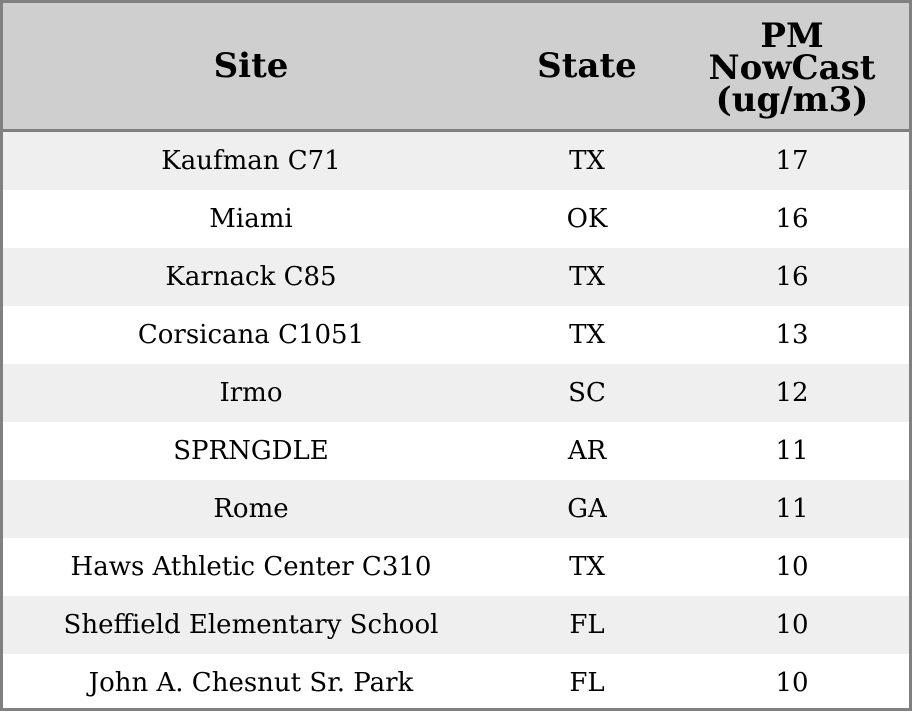 The image size is (912, 712). What do you see at coordinates (251, 683) in the screenshot?
I see `cell-site: John A. Chesnut Sr. Park` at bounding box center [251, 683].